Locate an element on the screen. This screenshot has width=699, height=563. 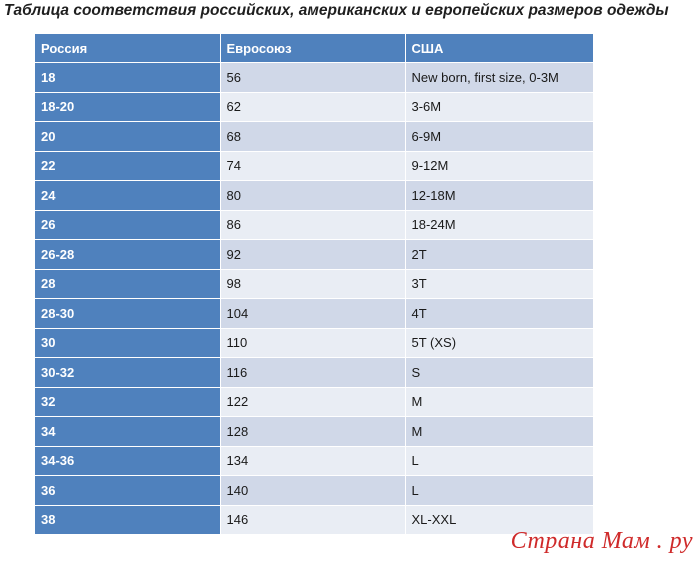
cell-eu: 86 is located at coordinates (313, 225).